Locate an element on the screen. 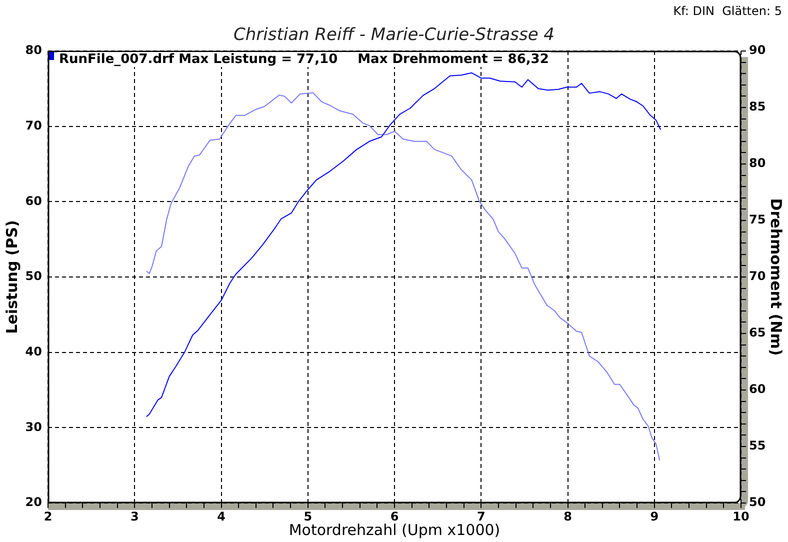 The height and width of the screenshot is (542, 788). y2-tick-label: 85 is located at coordinates (757, 107).